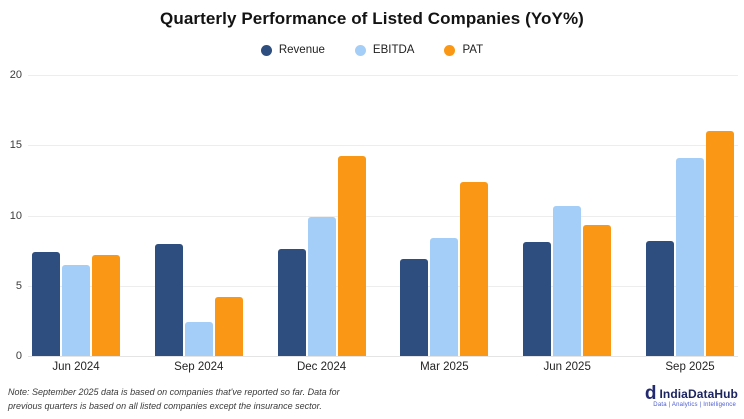 This screenshot has height=419, width=744. Describe the element at coordinates (15, 145) in the screenshot. I see `y-tick-label-15: 15` at that location.